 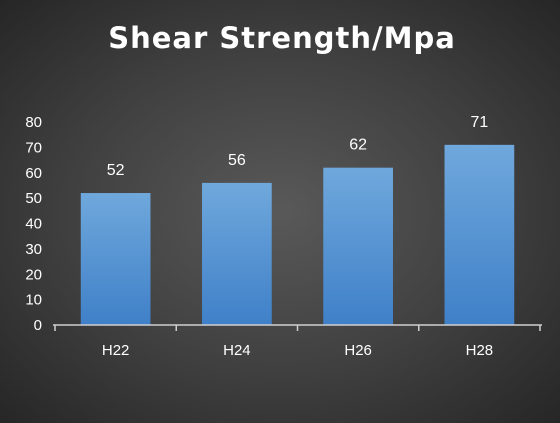 I want to click on y-tick-label: 40, so click(x=33, y=224).